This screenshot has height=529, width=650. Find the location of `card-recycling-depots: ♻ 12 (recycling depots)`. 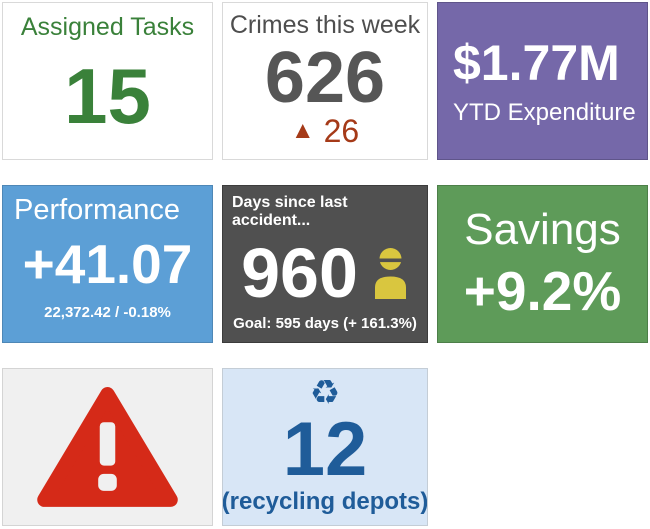

card-recycling-depots: ♻ 12 (recycling depots) is located at coordinates (325, 447).